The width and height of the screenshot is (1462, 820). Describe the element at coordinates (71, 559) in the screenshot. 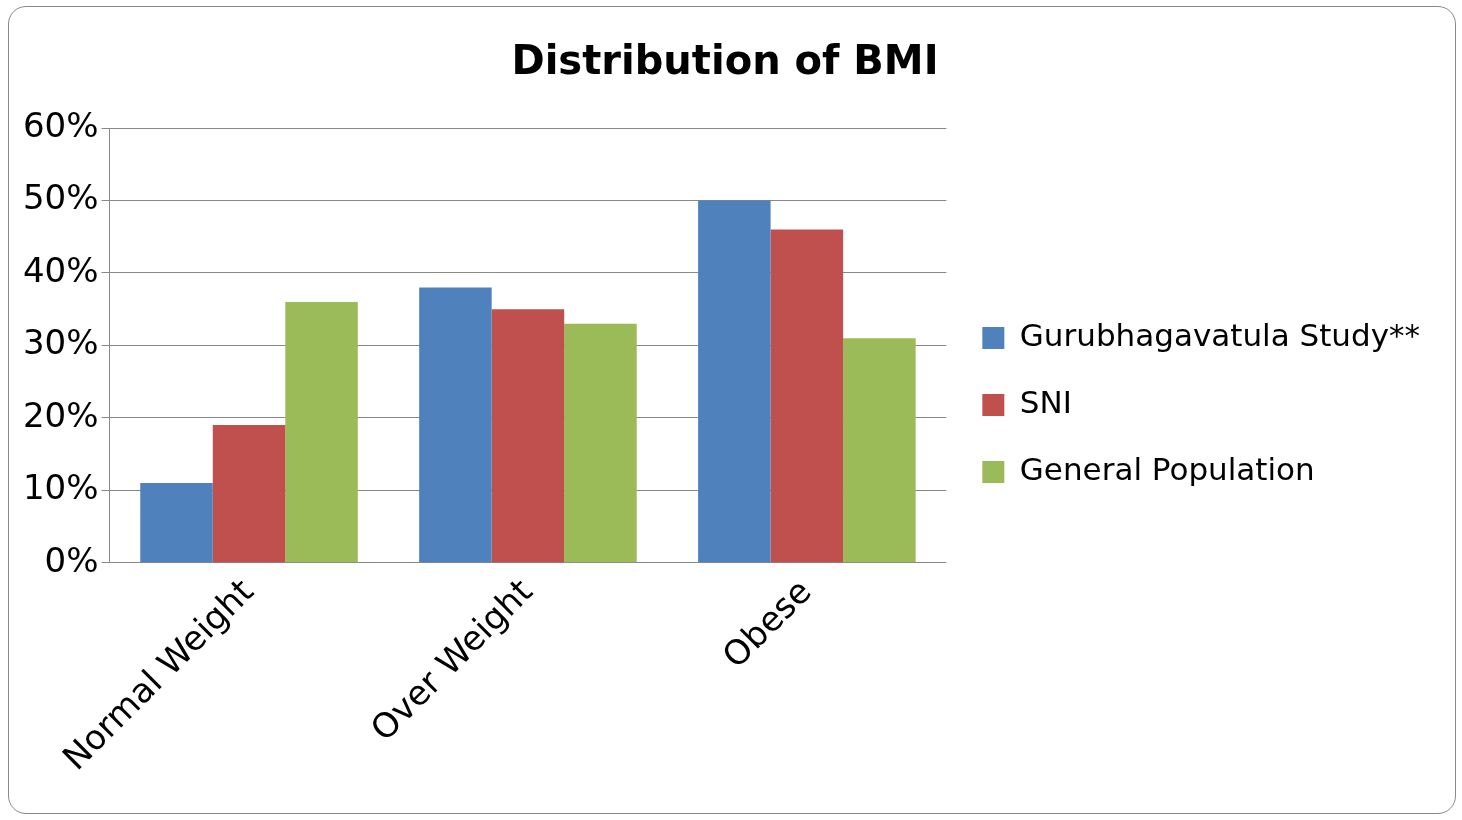

I see `y-tick-label: 0%` at that location.